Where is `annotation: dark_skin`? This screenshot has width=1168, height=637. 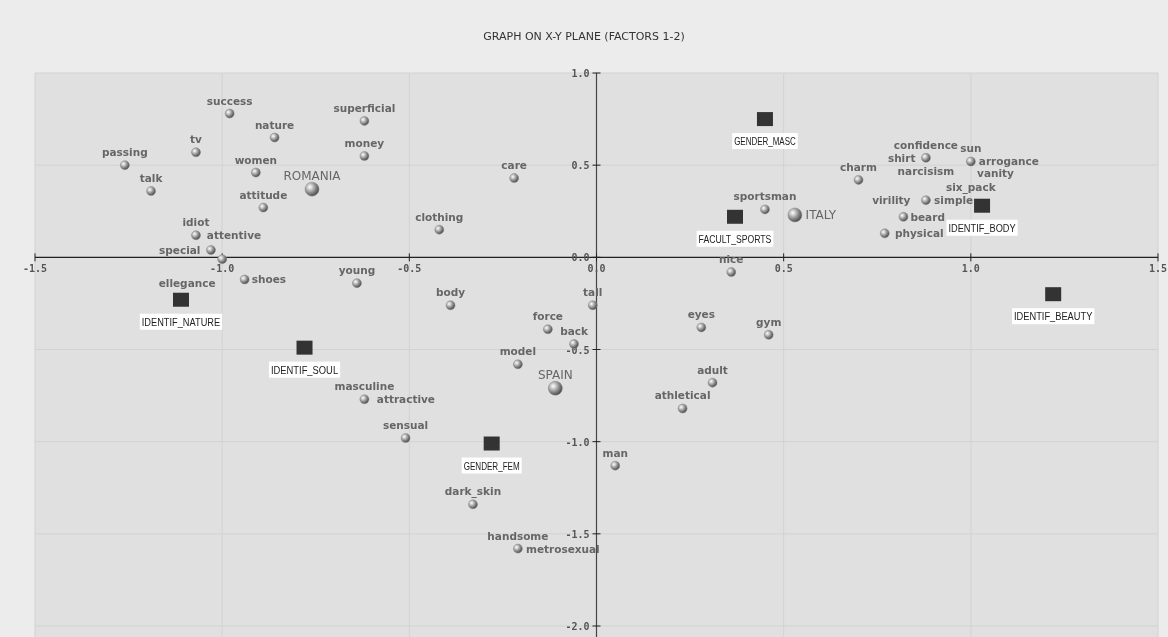
annotation: dark_skin is located at coordinates (473, 492).